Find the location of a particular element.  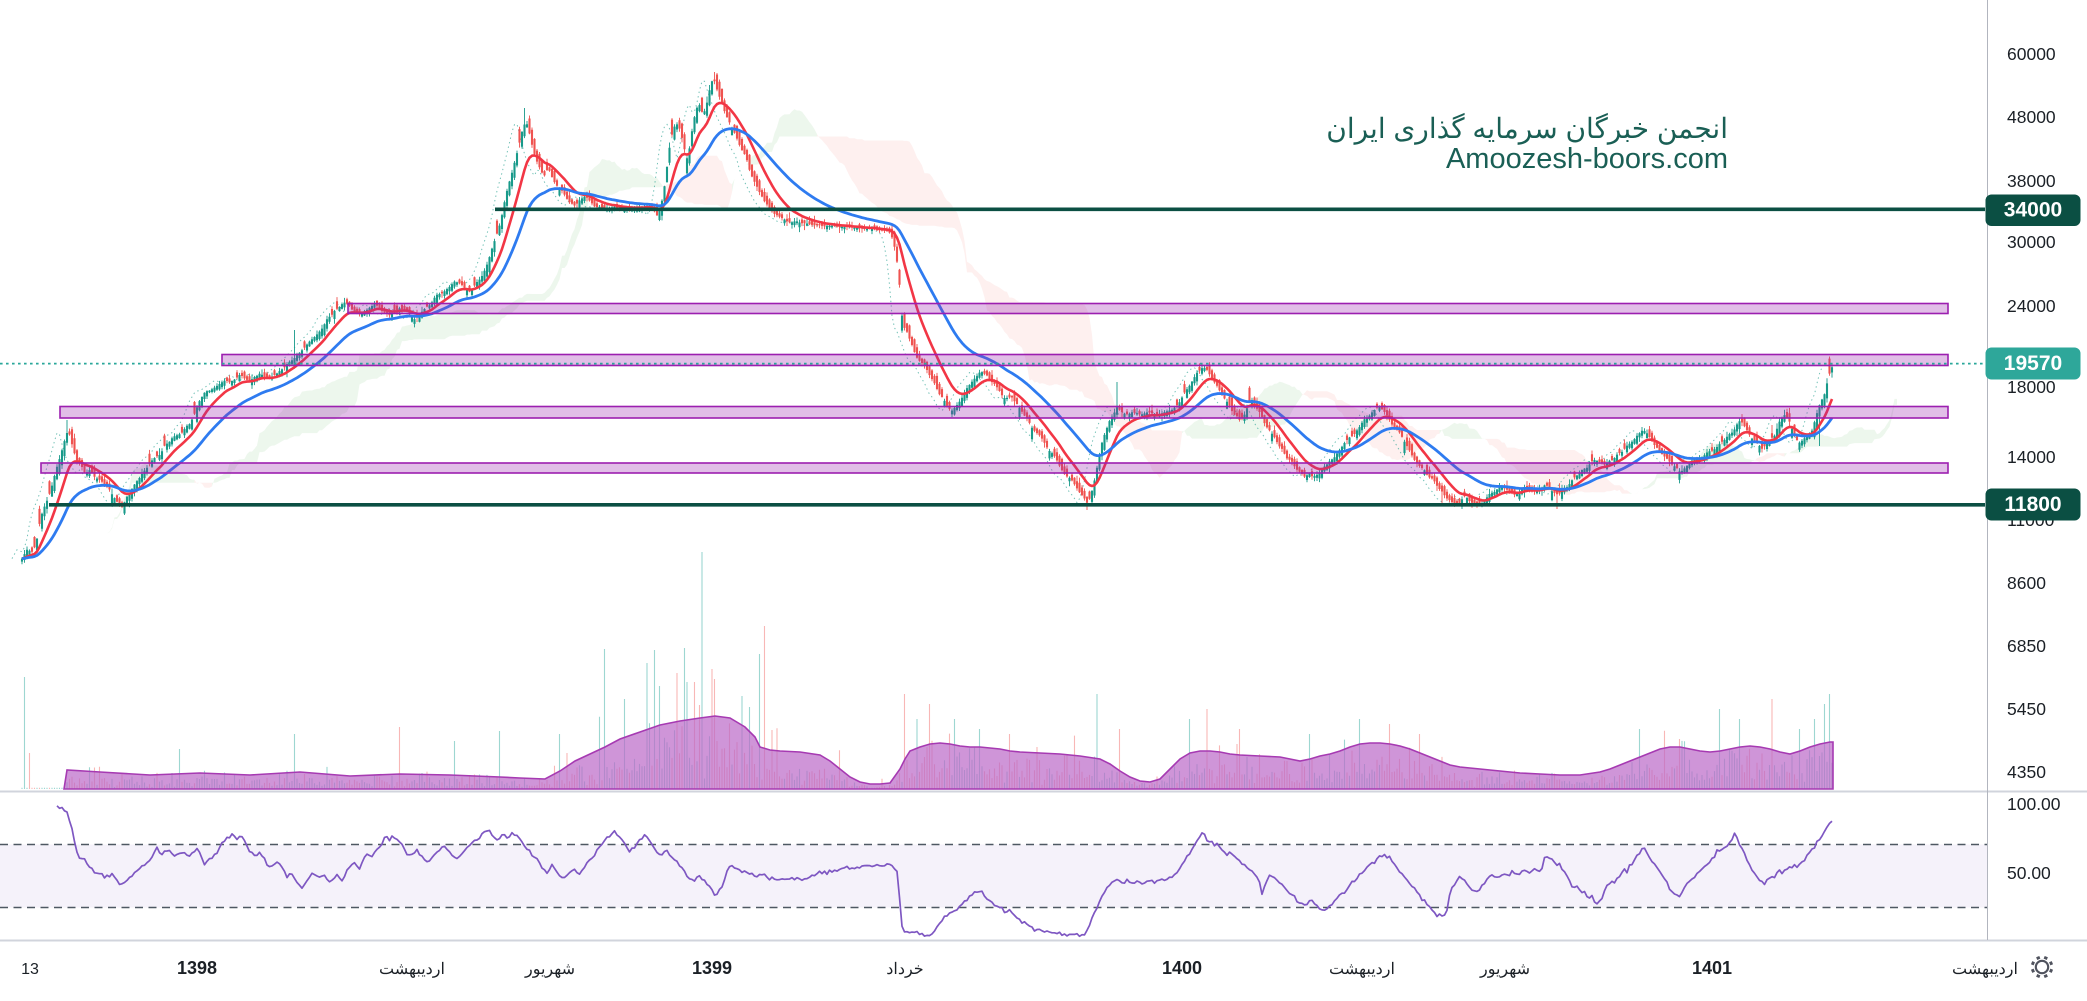

svg-text: 34000 is located at coordinates (2033, 210).